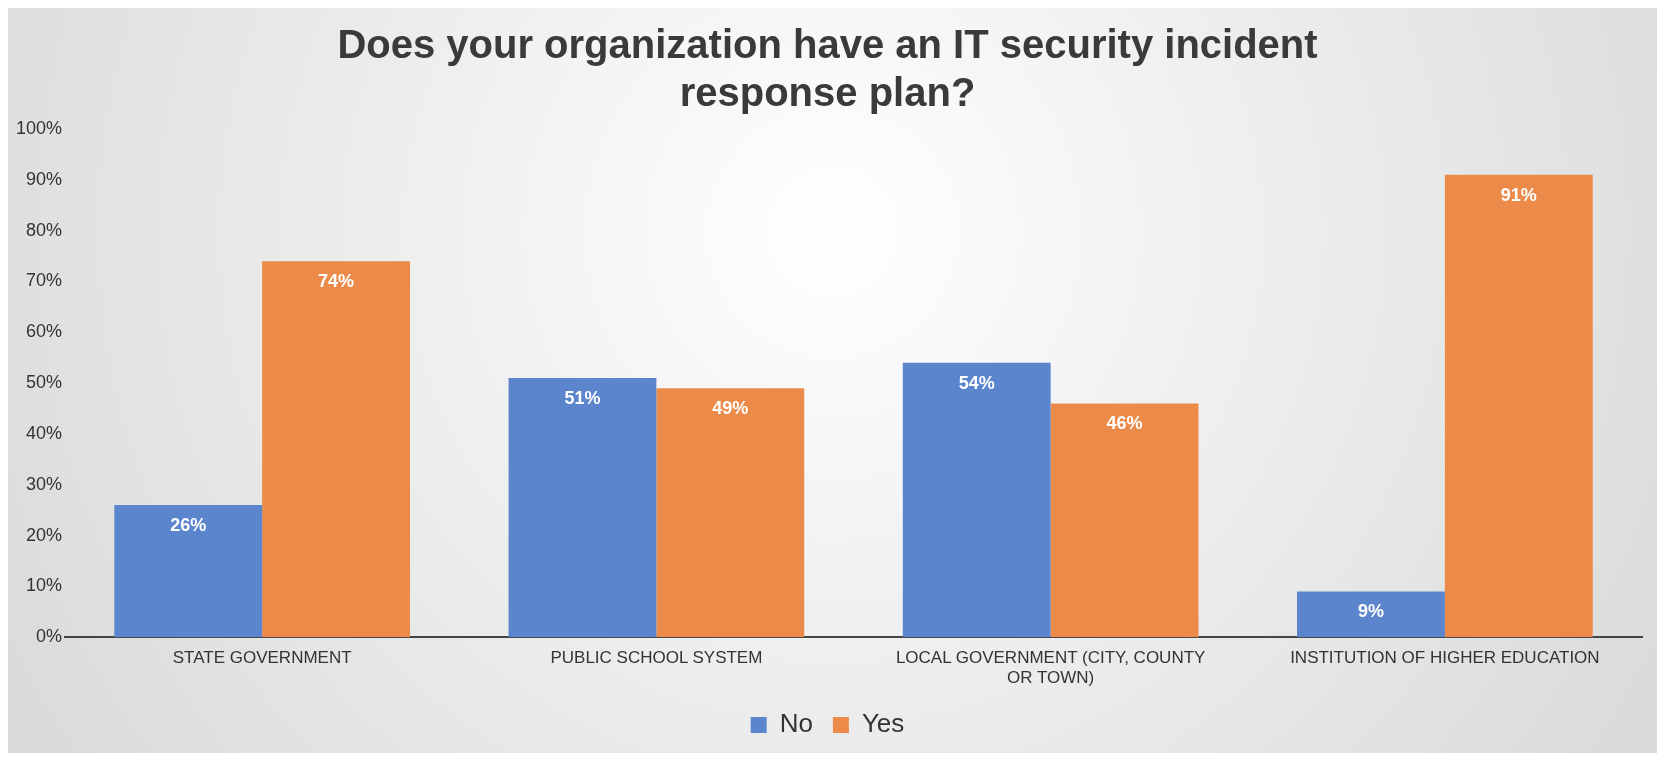  I want to click on y-tick-label: 100%, so click(39, 127).